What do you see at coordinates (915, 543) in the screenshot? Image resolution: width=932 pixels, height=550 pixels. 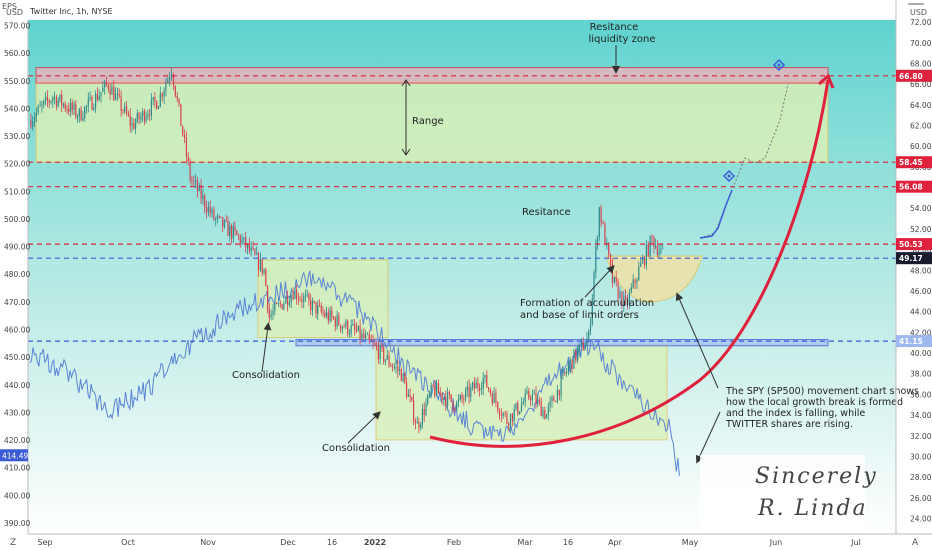 I see `a-icon: A` at bounding box center [915, 543].